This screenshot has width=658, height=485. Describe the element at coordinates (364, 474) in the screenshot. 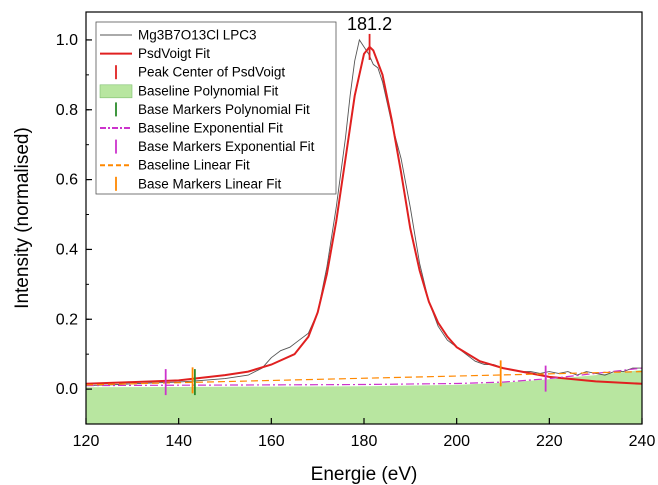

I see `x-axis-title: Energie (eV)` at that location.